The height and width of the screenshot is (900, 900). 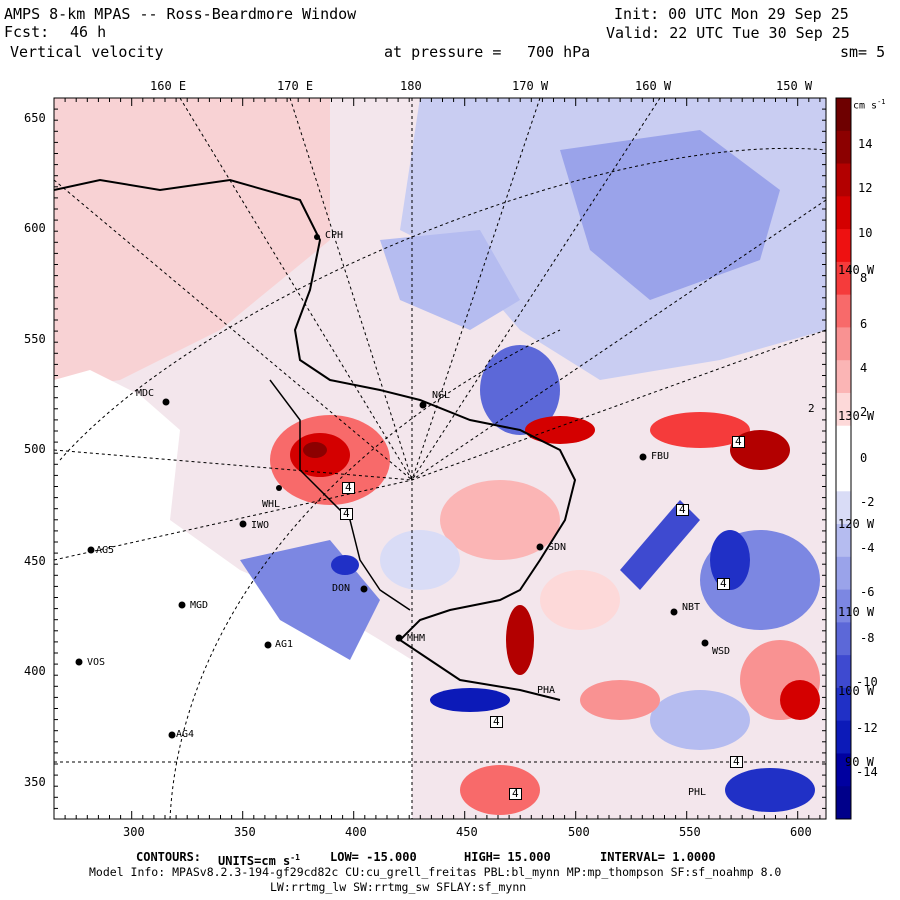 What do you see at coordinates (559, 52) in the screenshot?
I see `pressure-level: 700 hPa` at bounding box center [559, 52].